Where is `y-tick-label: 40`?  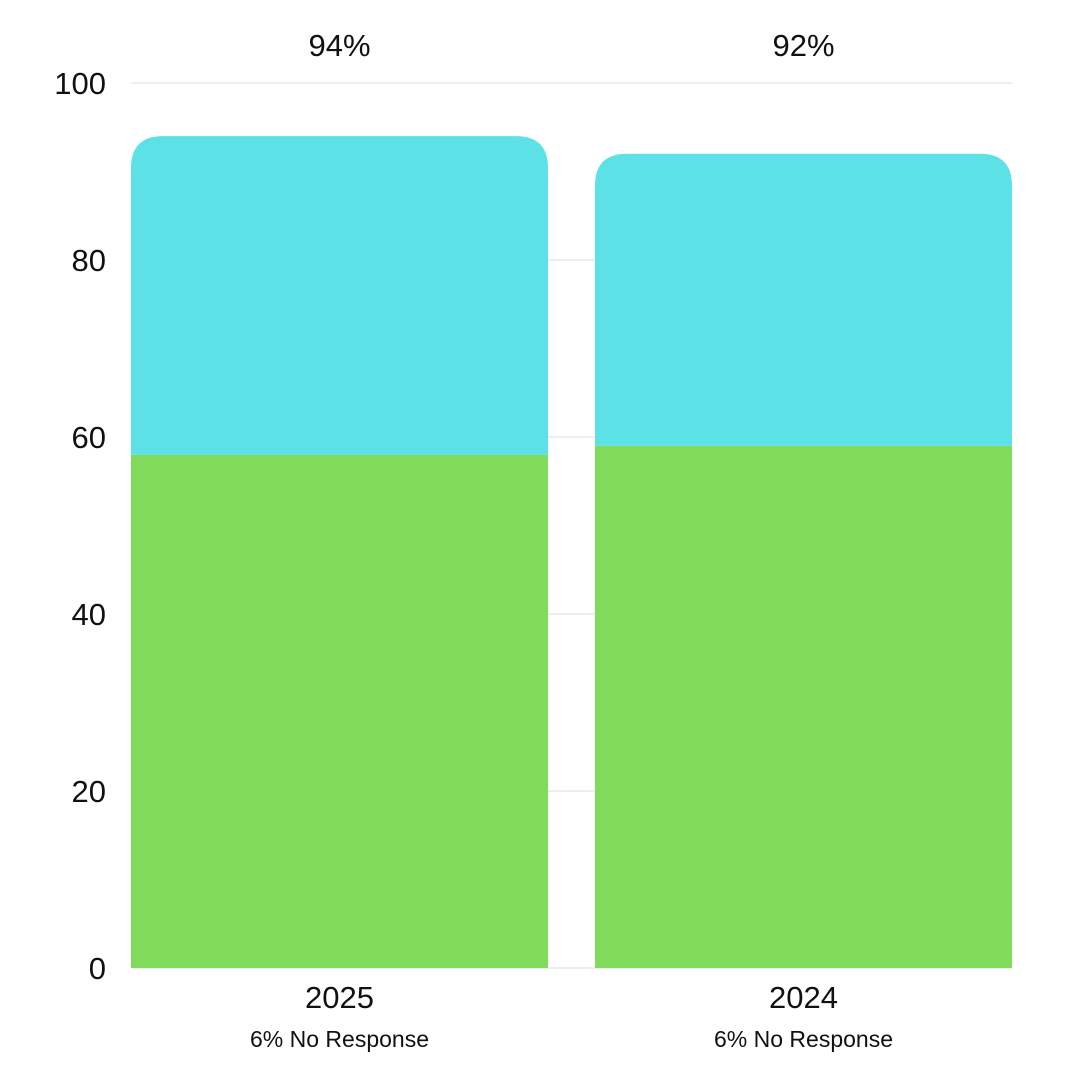 y-tick-label: 40 is located at coordinates (89, 614).